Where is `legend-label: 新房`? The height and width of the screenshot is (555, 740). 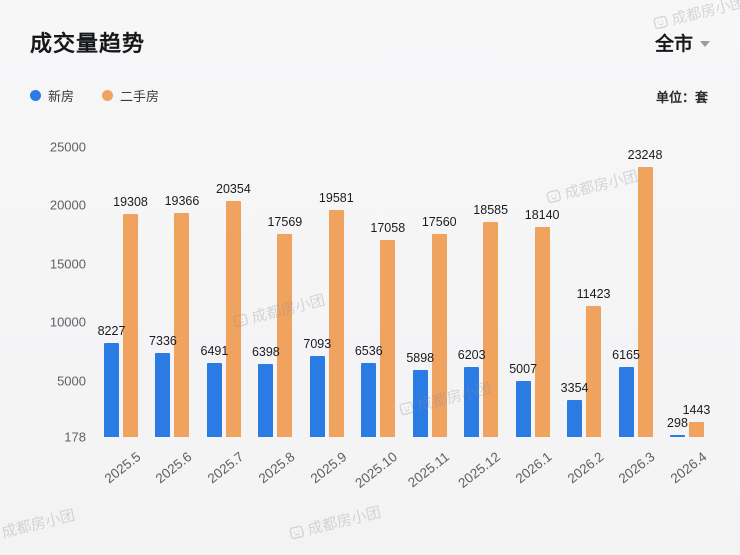 legend-label: 新房 is located at coordinates (61, 96).